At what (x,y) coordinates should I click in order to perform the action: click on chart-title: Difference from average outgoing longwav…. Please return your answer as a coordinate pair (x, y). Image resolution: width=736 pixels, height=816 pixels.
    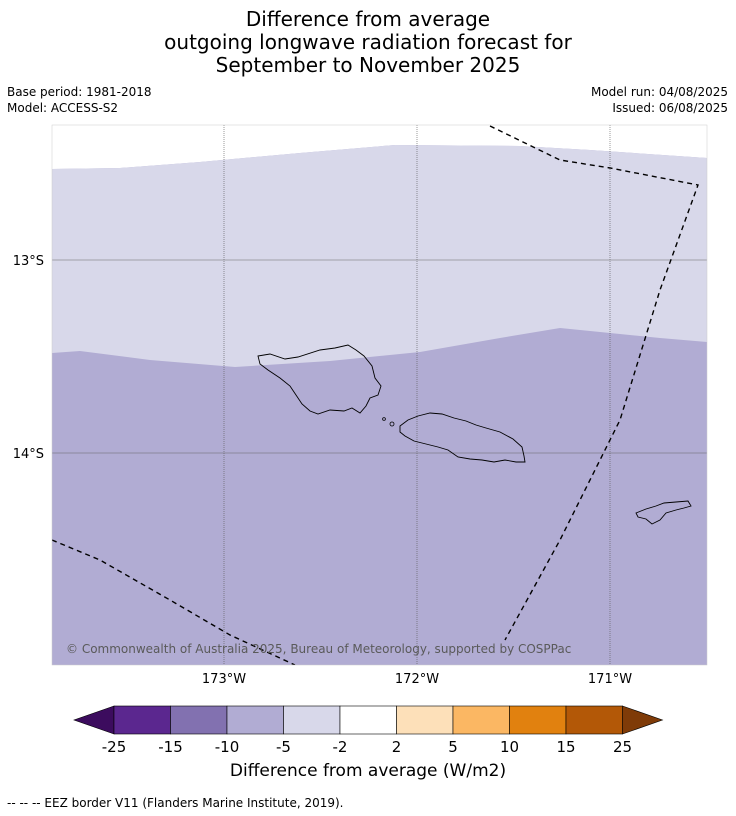
    Looking at the image, I should click on (368, 42).